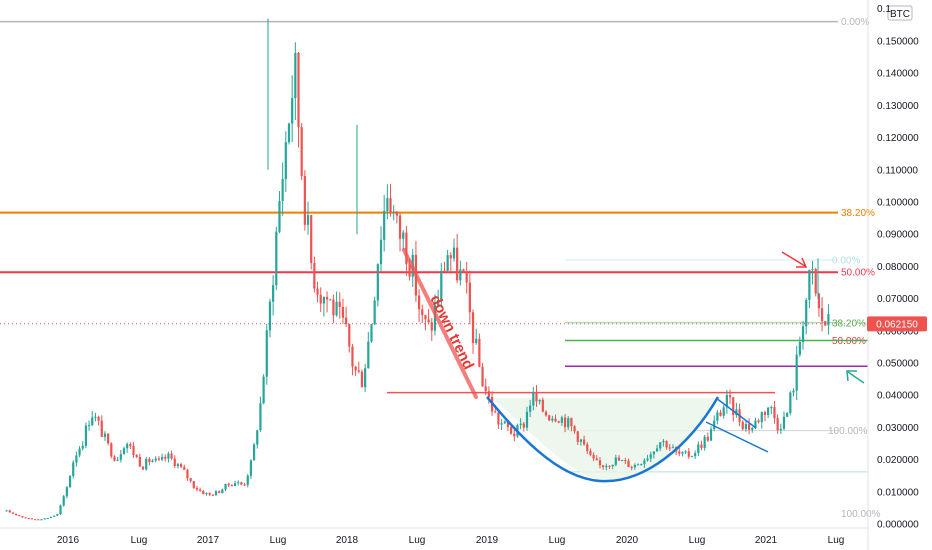 The image size is (932, 550). What do you see at coordinates (848, 431) in the screenshot?
I see `fib-label: 100.00%` at bounding box center [848, 431].